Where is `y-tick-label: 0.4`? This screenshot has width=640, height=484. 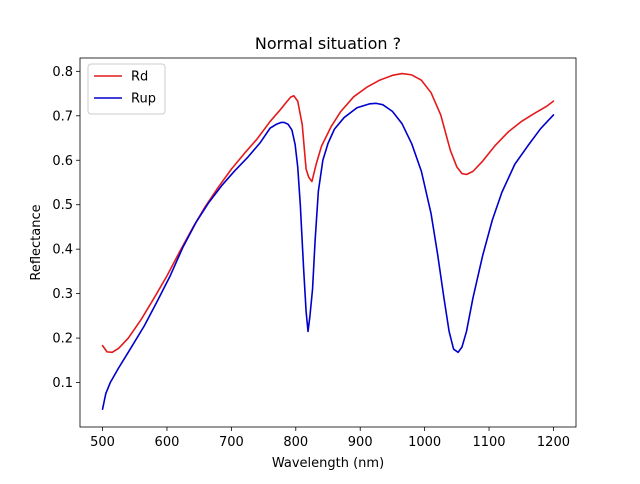
y-tick-label: 0.4 is located at coordinates (62, 250).